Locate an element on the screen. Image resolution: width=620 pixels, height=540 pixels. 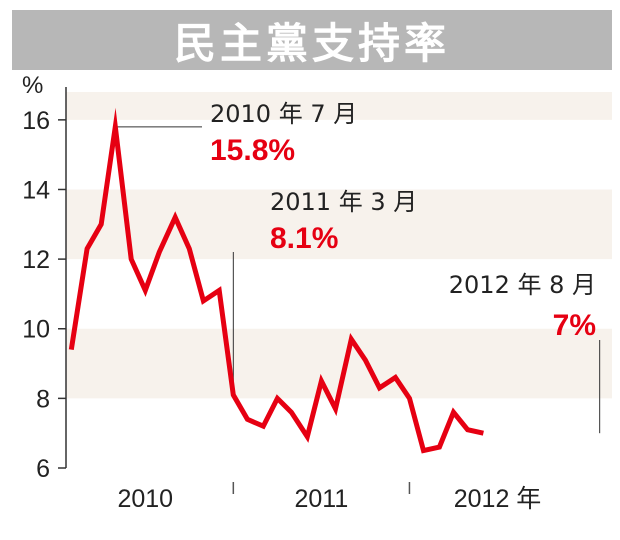
y-tick-label-14: 14 is located at coordinates (36, 190).